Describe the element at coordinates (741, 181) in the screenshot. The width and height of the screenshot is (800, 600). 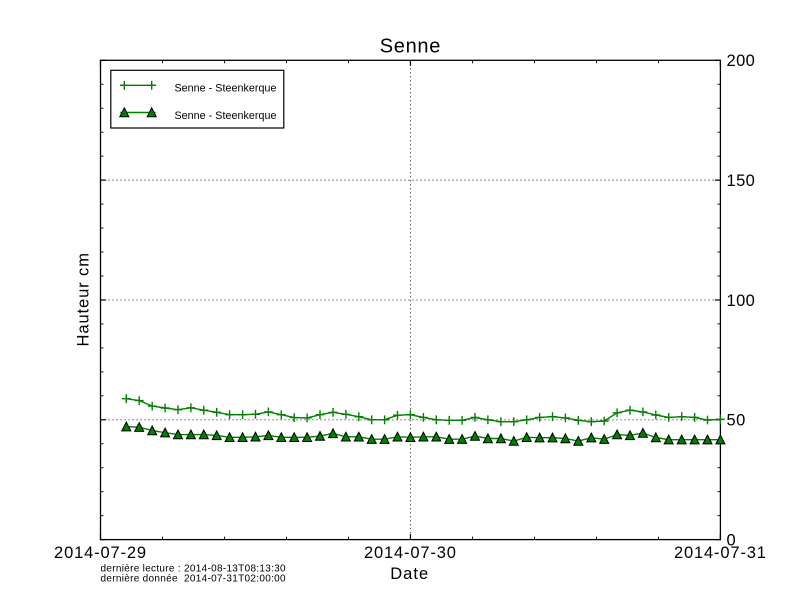
I see `svg-text: 150` at that location.